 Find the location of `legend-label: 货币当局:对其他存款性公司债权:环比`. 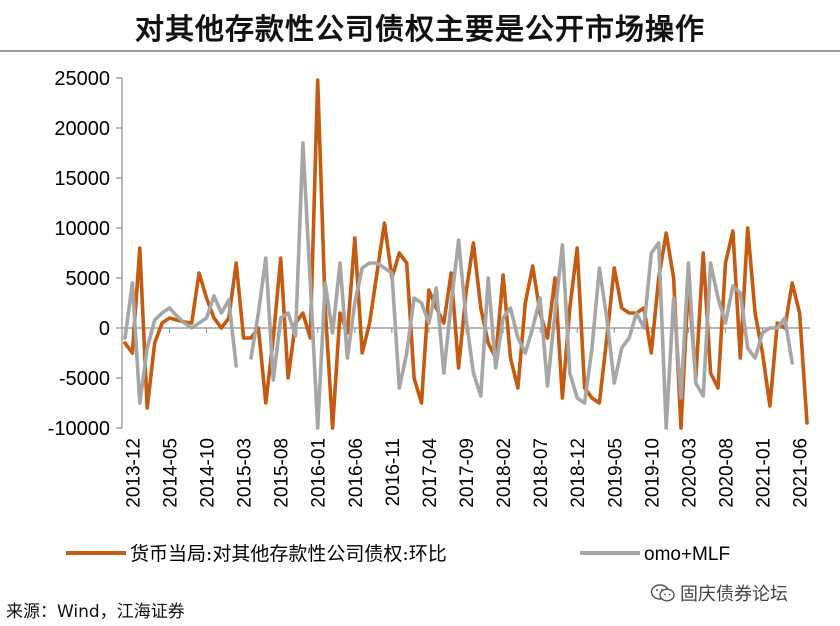

legend-label: 货币当局:对其他存款性公司债权:环比 is located at coordinates (288, 554).